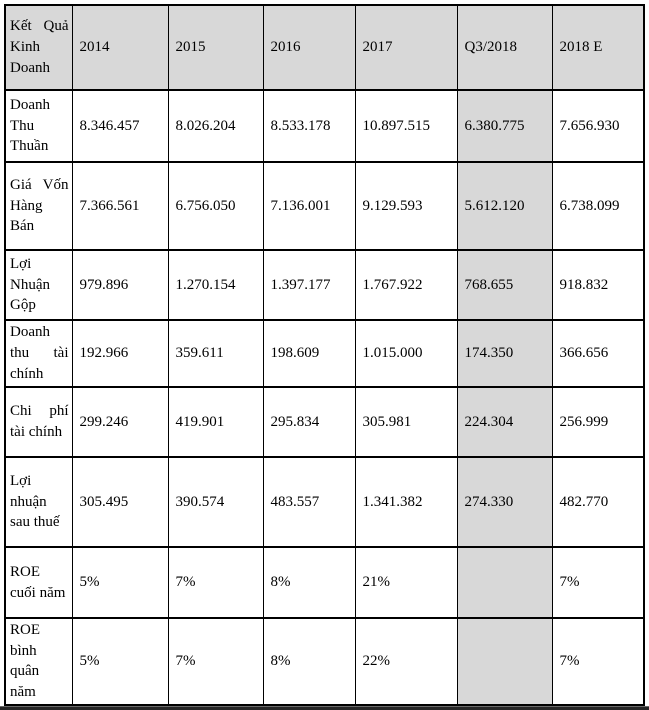 This screenshot has height=710, width=649. I want to click on table-cell: 299.246, so click(120, 422).